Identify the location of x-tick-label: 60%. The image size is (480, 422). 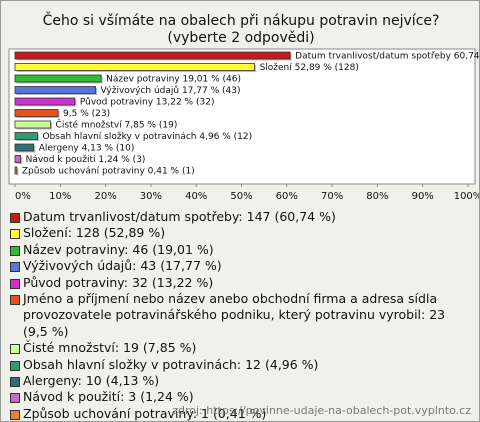
(287, 196).